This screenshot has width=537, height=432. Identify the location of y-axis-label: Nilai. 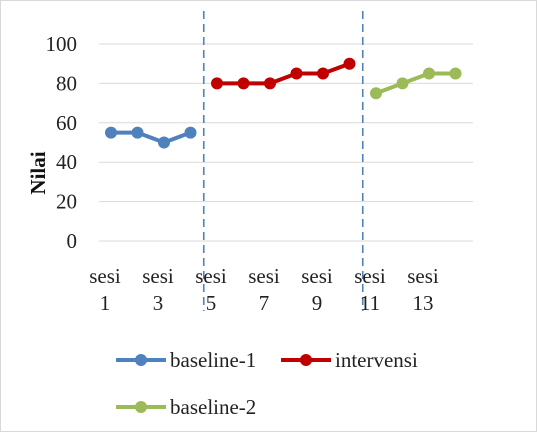
(38, 172).